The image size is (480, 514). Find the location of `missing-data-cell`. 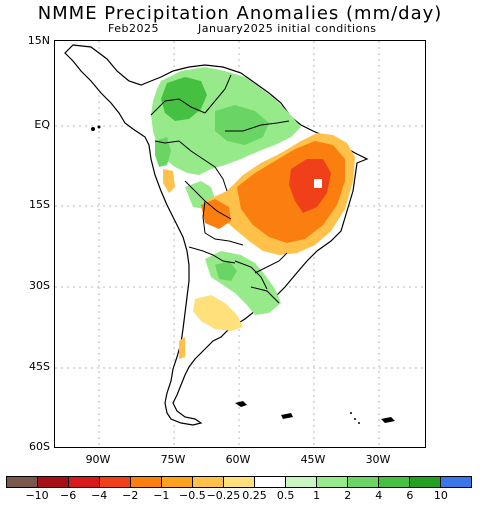

missing-data-cell is located at coordinates (318, 183).